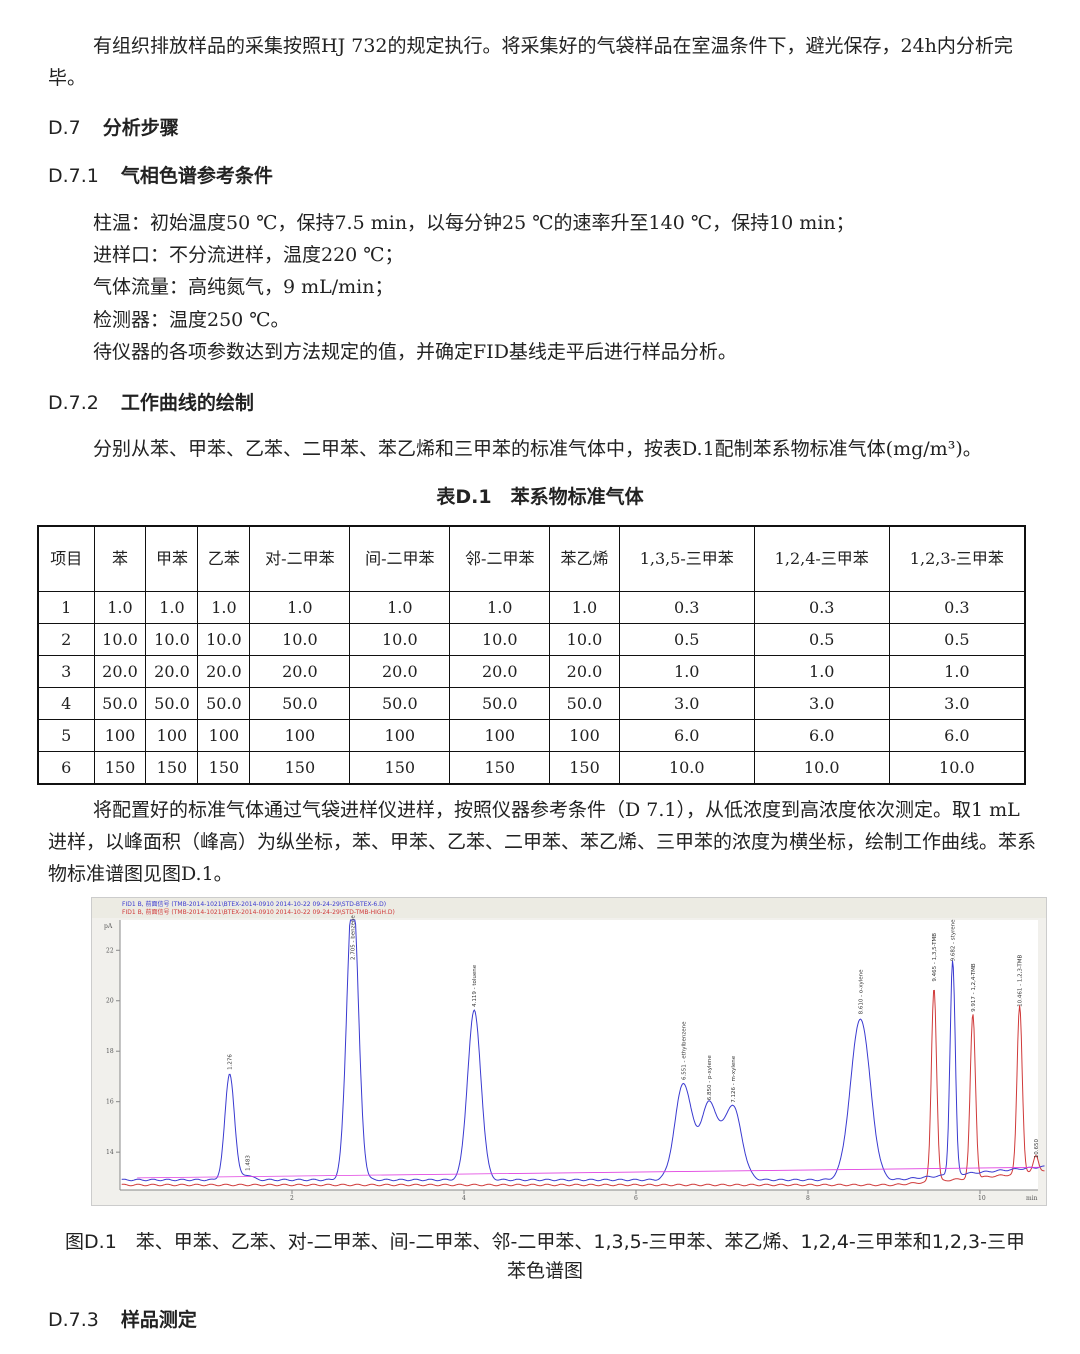 The height and width of the screenshot is (1354, 1080). Describe the element at coordinates (400, 558) in the screenshot. I see `column-header: 间-二甲苯` at that location.